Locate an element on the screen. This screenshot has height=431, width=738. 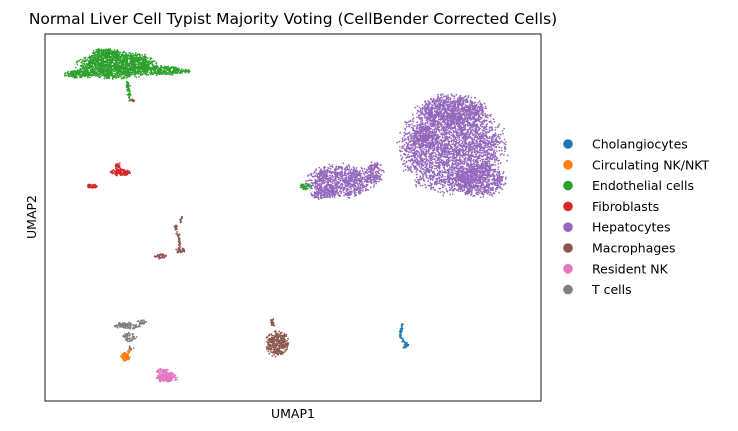
series-circulating-nk-nkt is located at coordinates (125, 355).